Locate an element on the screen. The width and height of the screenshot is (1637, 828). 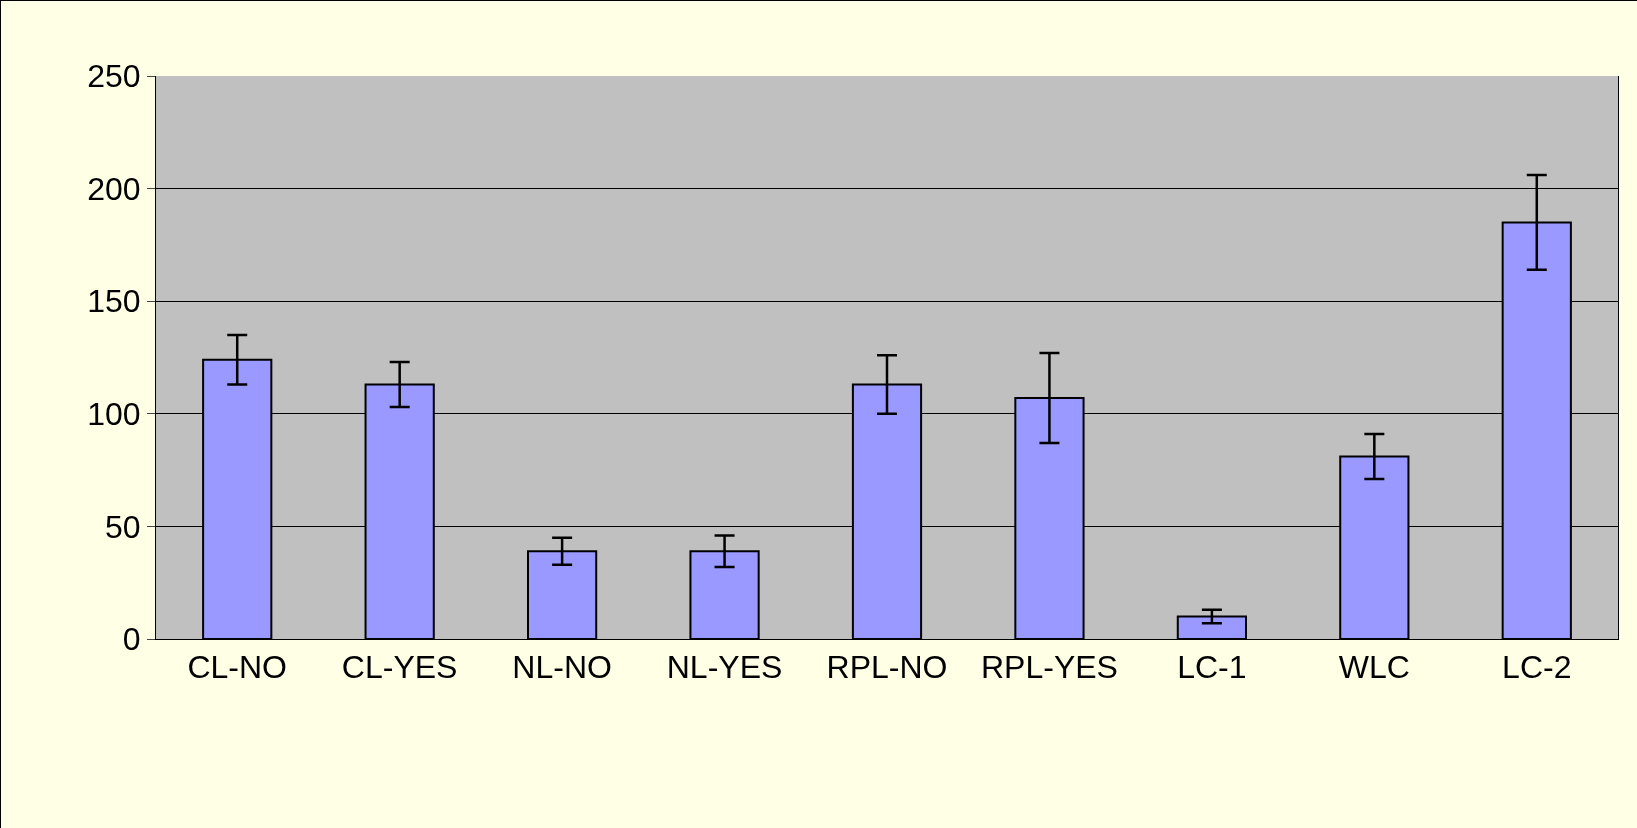
x-tick-label: LC-2 is located at coordinates (1537, 667).